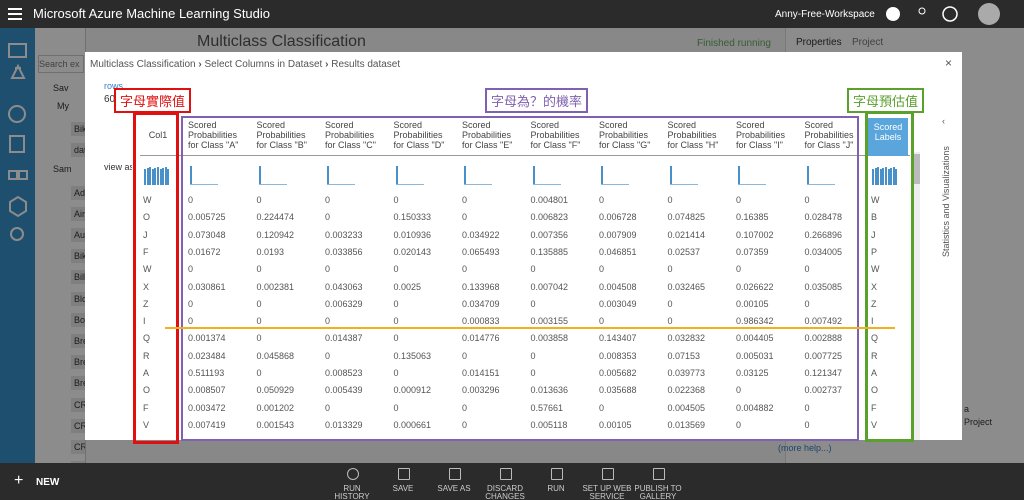  What do you see at coordinates (943, 121) in the screenshot?
I see `collapse-icon: ‹` at bounding box center [943, 121].